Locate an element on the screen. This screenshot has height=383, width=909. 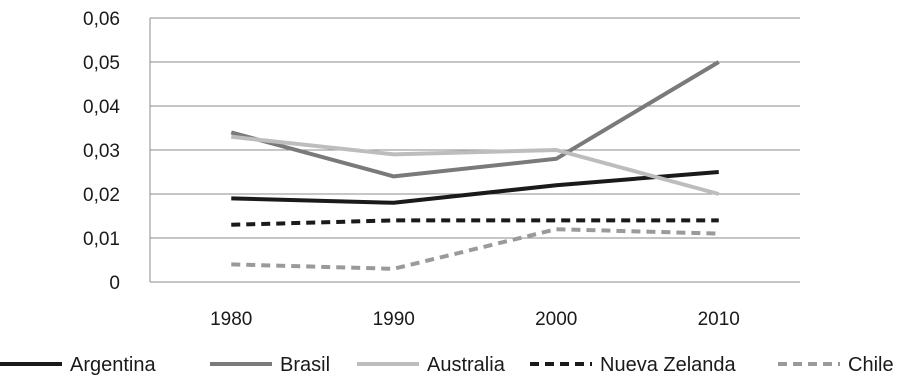
y-axis-tick-labels: 0 0,01 0,02 0,03 0,04 0,05 0,06 is located at coordinates (101, 151).